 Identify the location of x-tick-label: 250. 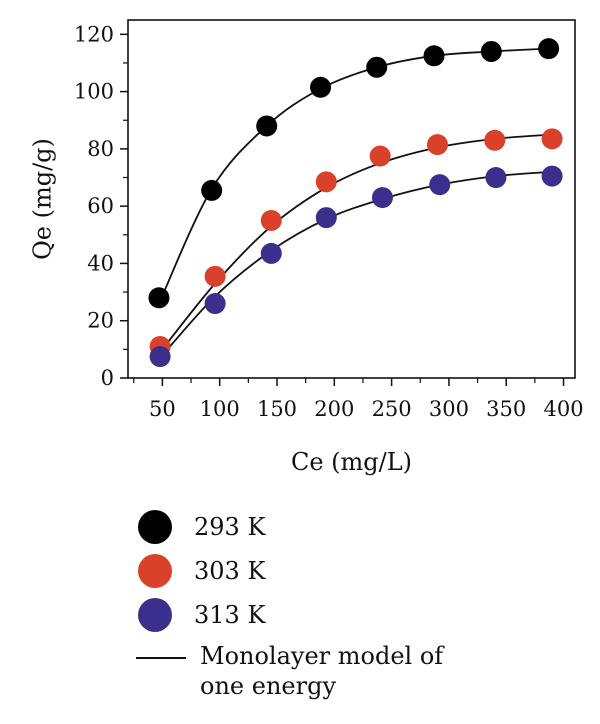
(392, 409).